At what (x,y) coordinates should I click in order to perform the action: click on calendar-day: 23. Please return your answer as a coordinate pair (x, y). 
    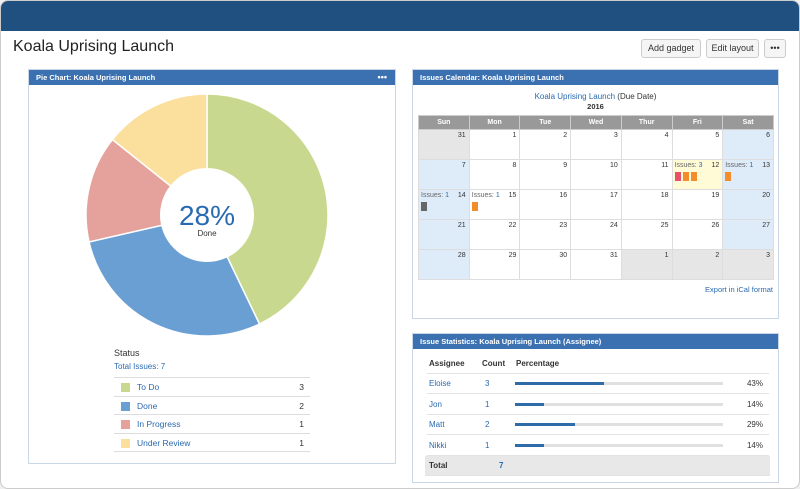
    Looking at the image, I should click on (545, 234).